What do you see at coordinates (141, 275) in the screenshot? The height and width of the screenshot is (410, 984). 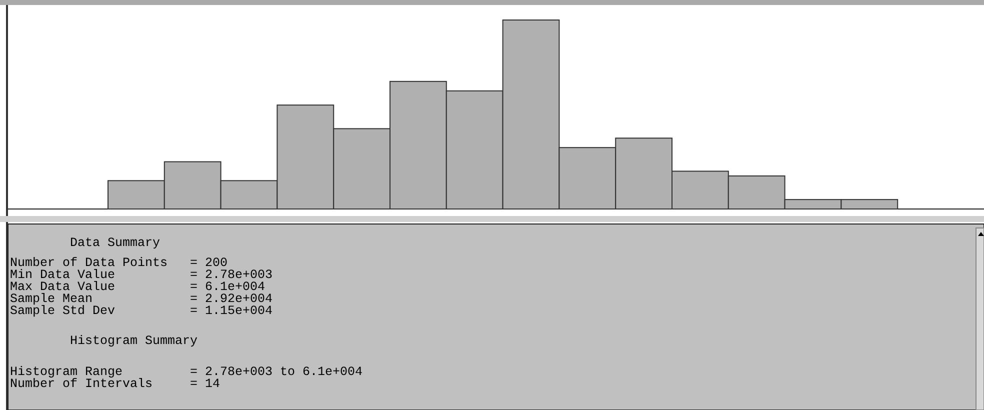 I see `text: Min Data Value = 2.78e+003` at bounding box center [141, 275].